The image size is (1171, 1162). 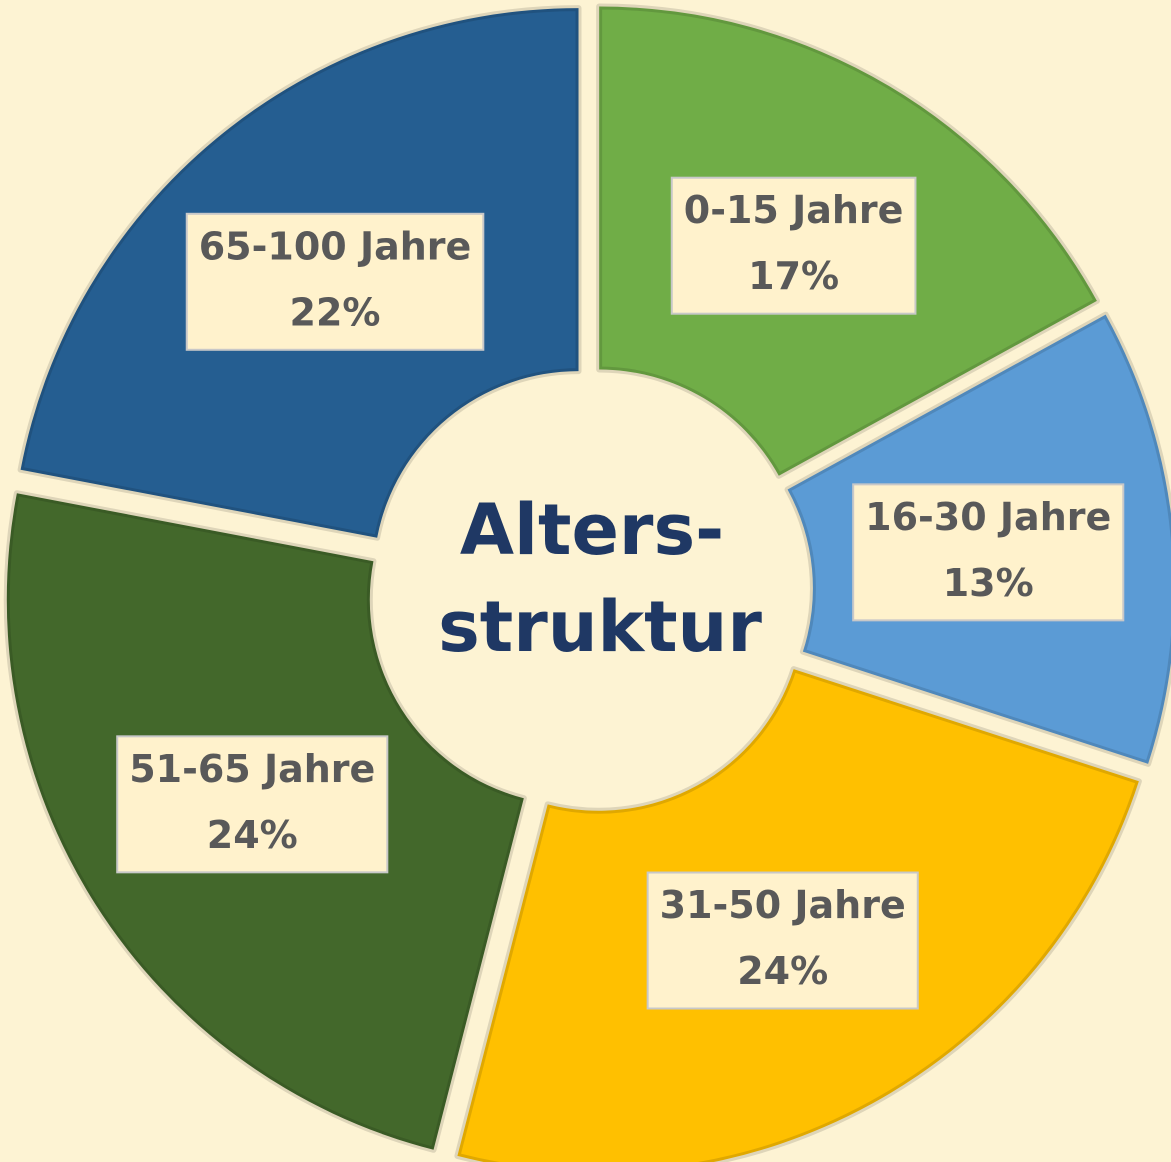 What do you see at coordinates (988, 517) in the screenshot?
I see `slice-label: 16-30 Jahre` at bounding box center [988, 517].